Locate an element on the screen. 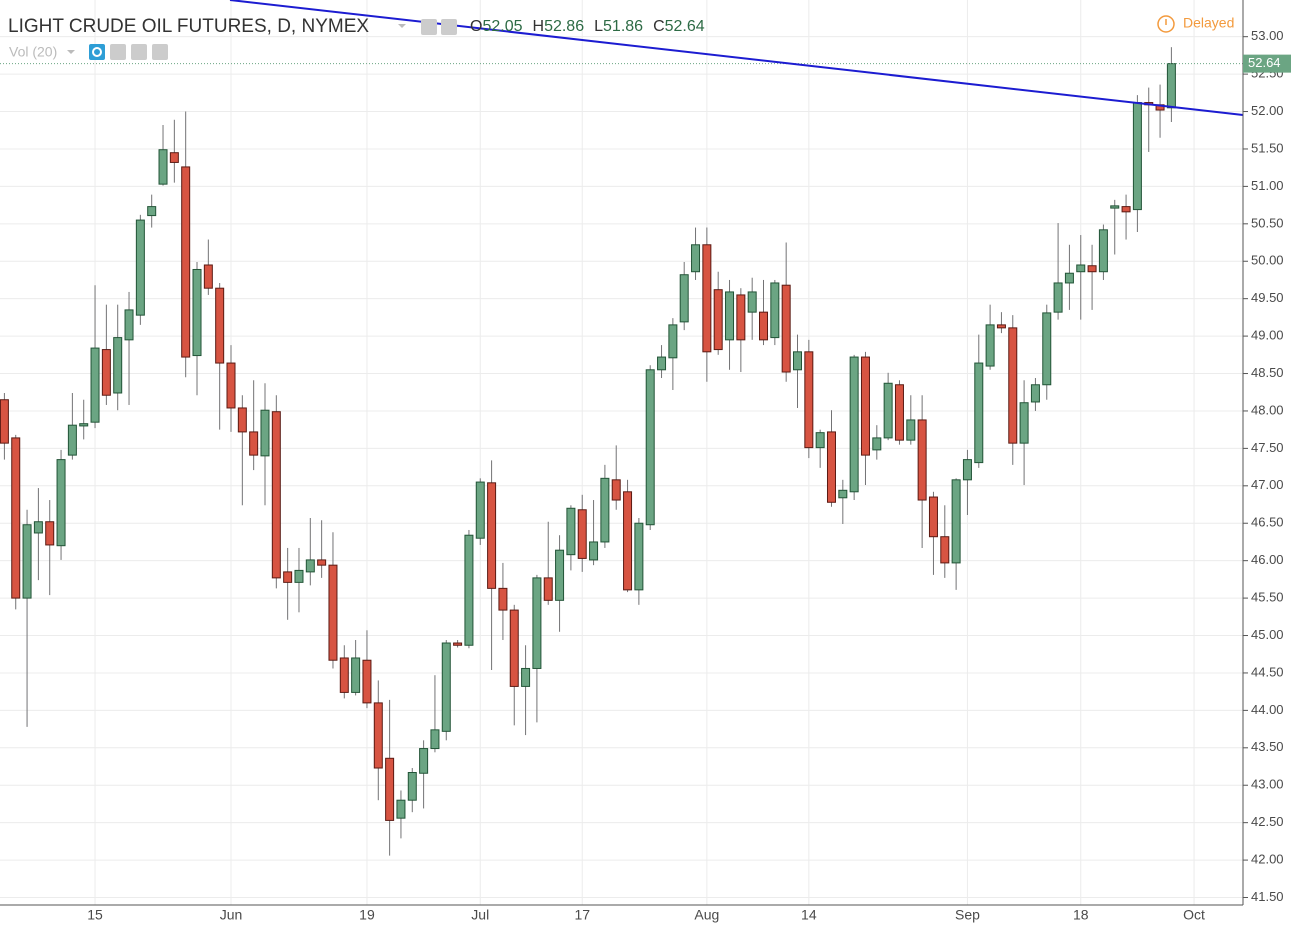 This screenshot has width=1294, height=928. y-tick-label: 42.00 is located at coordinates (1267, 859).